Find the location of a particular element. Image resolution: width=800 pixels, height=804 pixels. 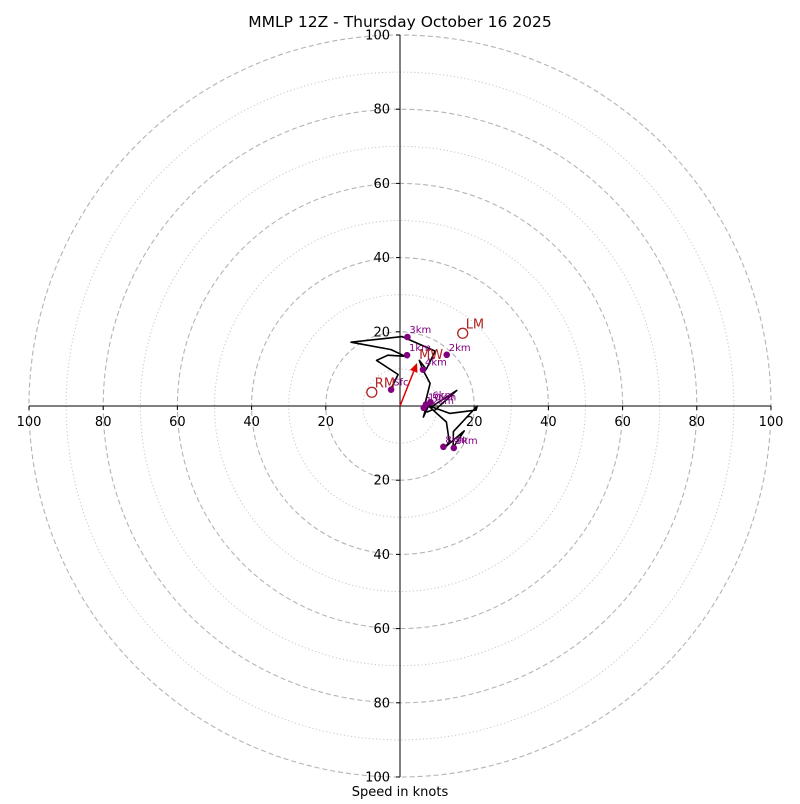

height-marker-2km is located at coordinates (447, 355).